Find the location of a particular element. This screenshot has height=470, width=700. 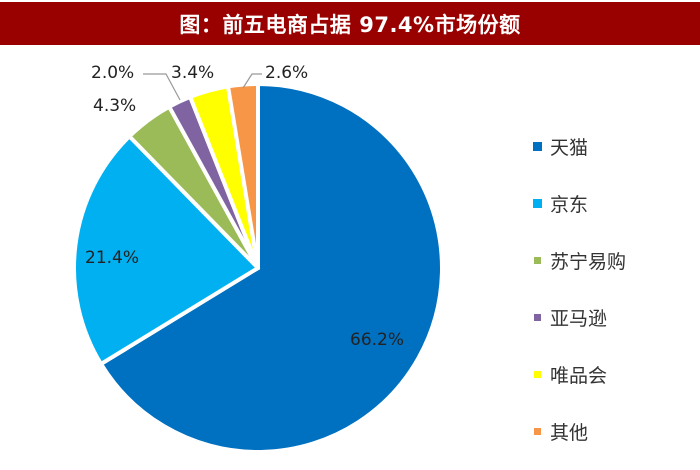

label-jd: 21.4% is located at coordinates (112, 258).